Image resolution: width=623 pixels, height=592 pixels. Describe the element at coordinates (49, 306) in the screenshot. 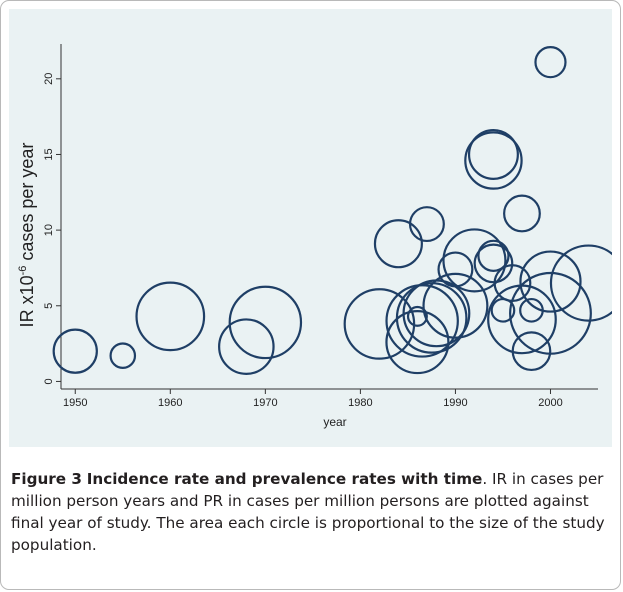

I see `y-tick-label: 5` at that location.